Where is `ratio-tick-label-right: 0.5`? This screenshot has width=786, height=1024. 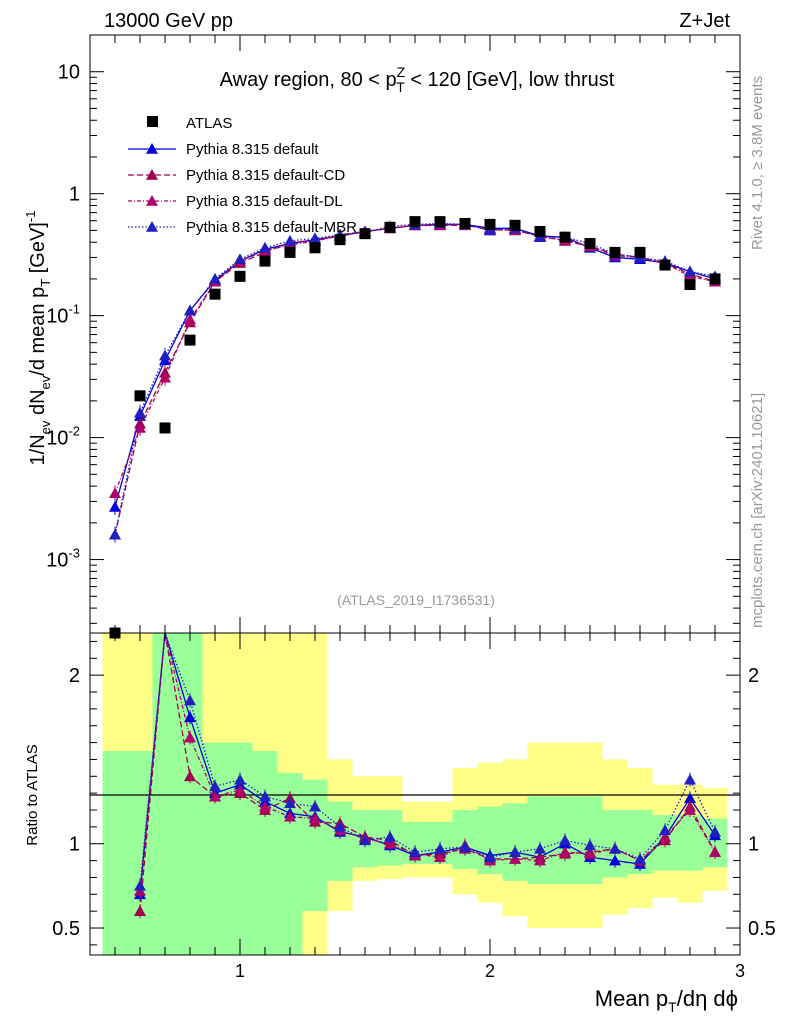 ratio-tick-label-right: 0.5 is located at coordinates (762, 929).